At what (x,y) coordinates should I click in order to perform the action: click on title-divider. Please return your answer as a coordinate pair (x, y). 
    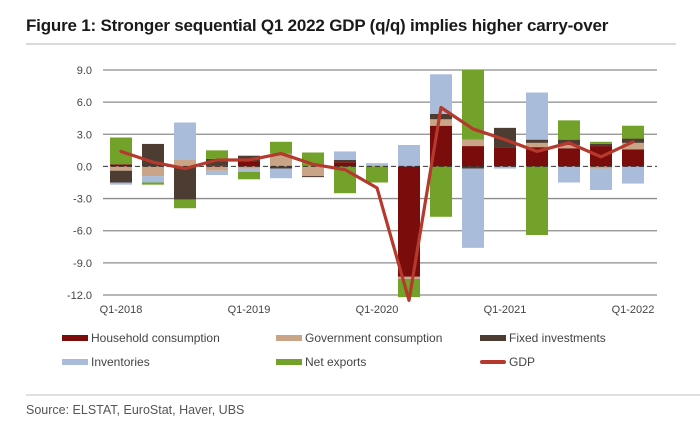
    Looking at the image, I should click on (351, 44).